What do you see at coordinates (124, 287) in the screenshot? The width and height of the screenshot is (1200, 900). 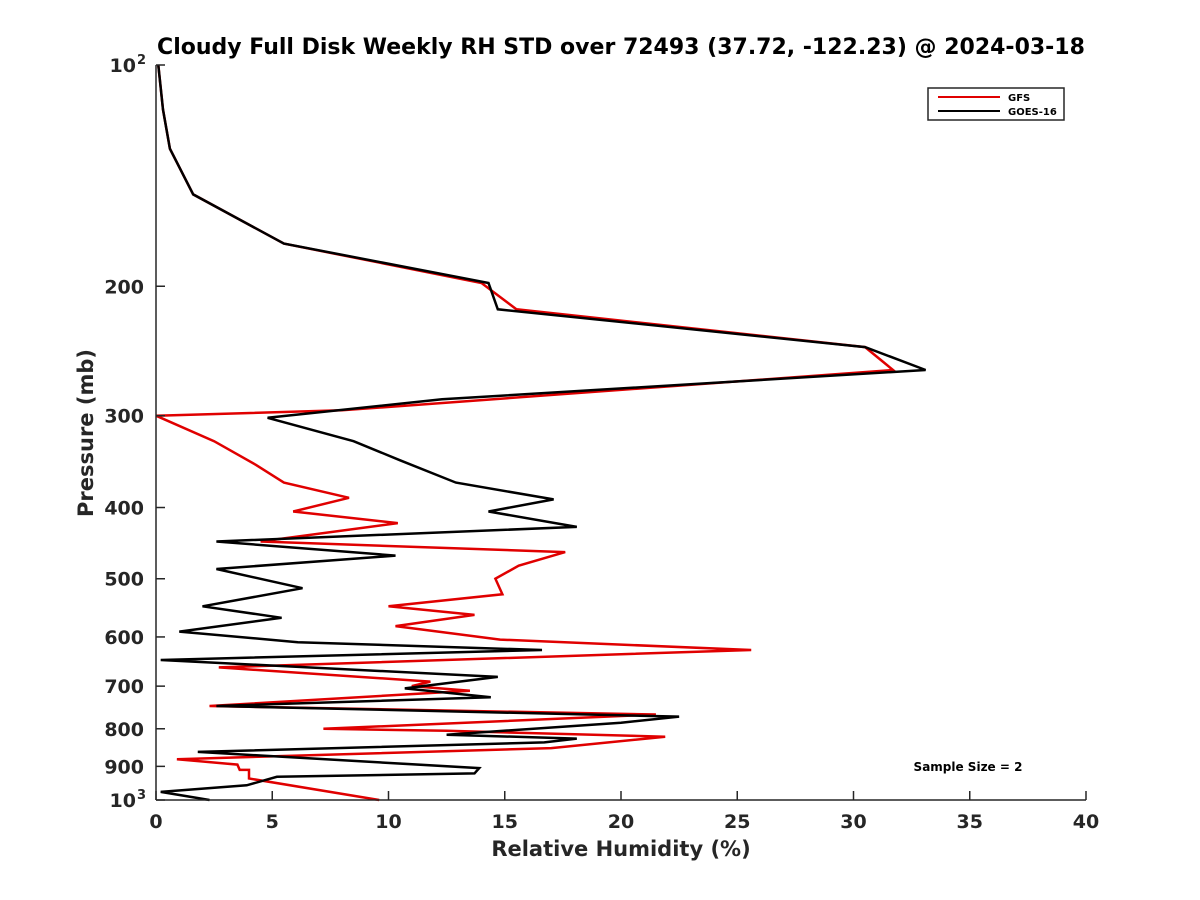 I see `y-tick-label: 200` at bounding box center [124, 287].